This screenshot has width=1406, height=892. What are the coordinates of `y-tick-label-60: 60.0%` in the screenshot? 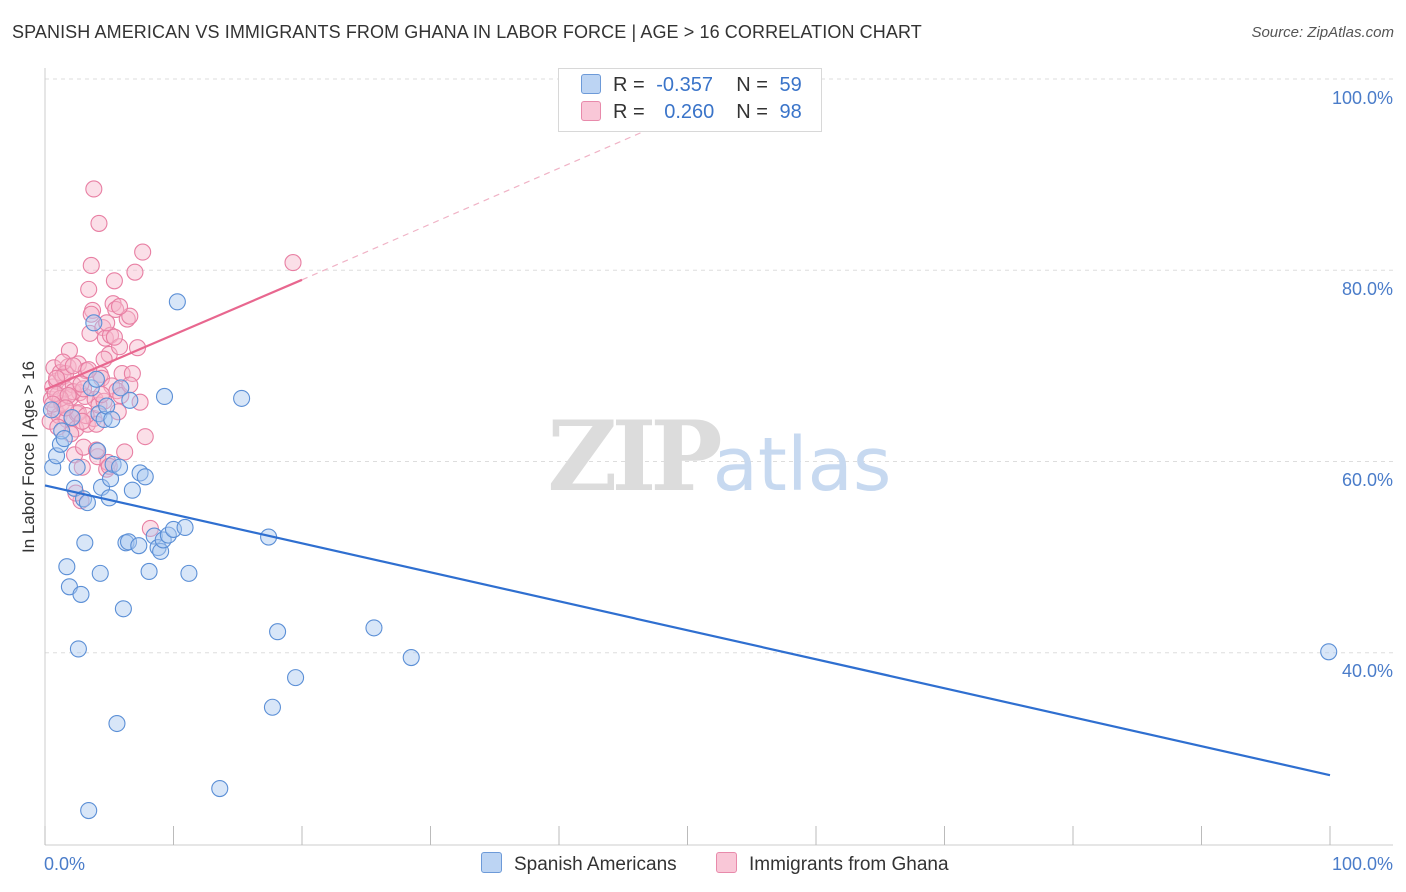 It's located at (1367, 480).